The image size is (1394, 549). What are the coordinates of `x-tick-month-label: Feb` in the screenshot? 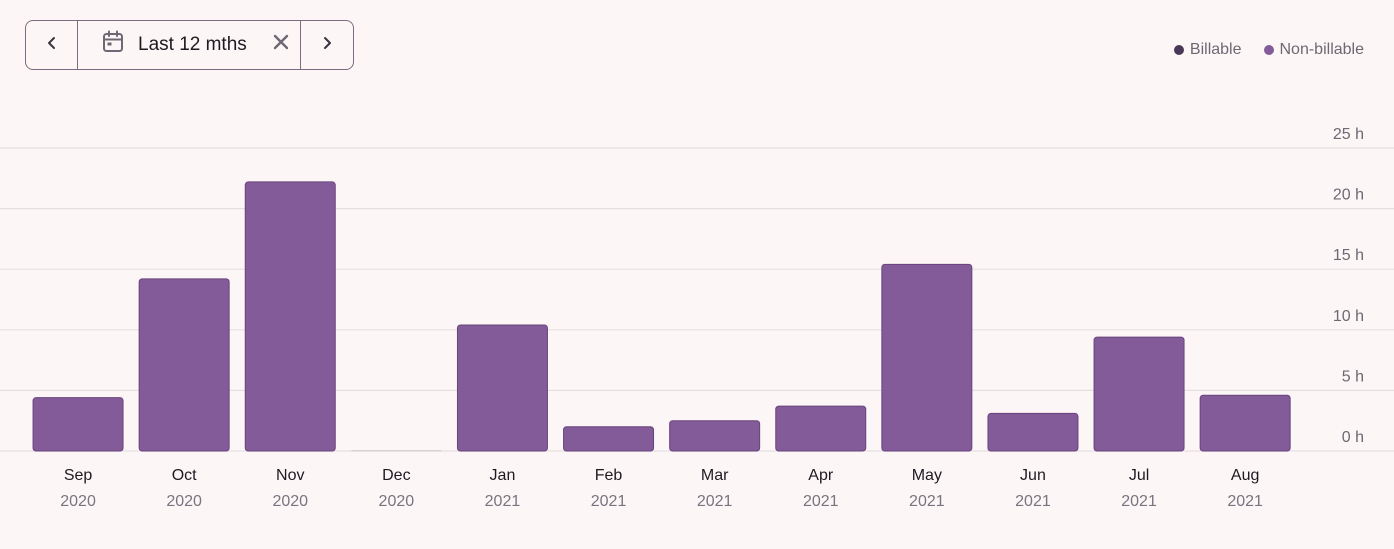 It's located at (609, 475).